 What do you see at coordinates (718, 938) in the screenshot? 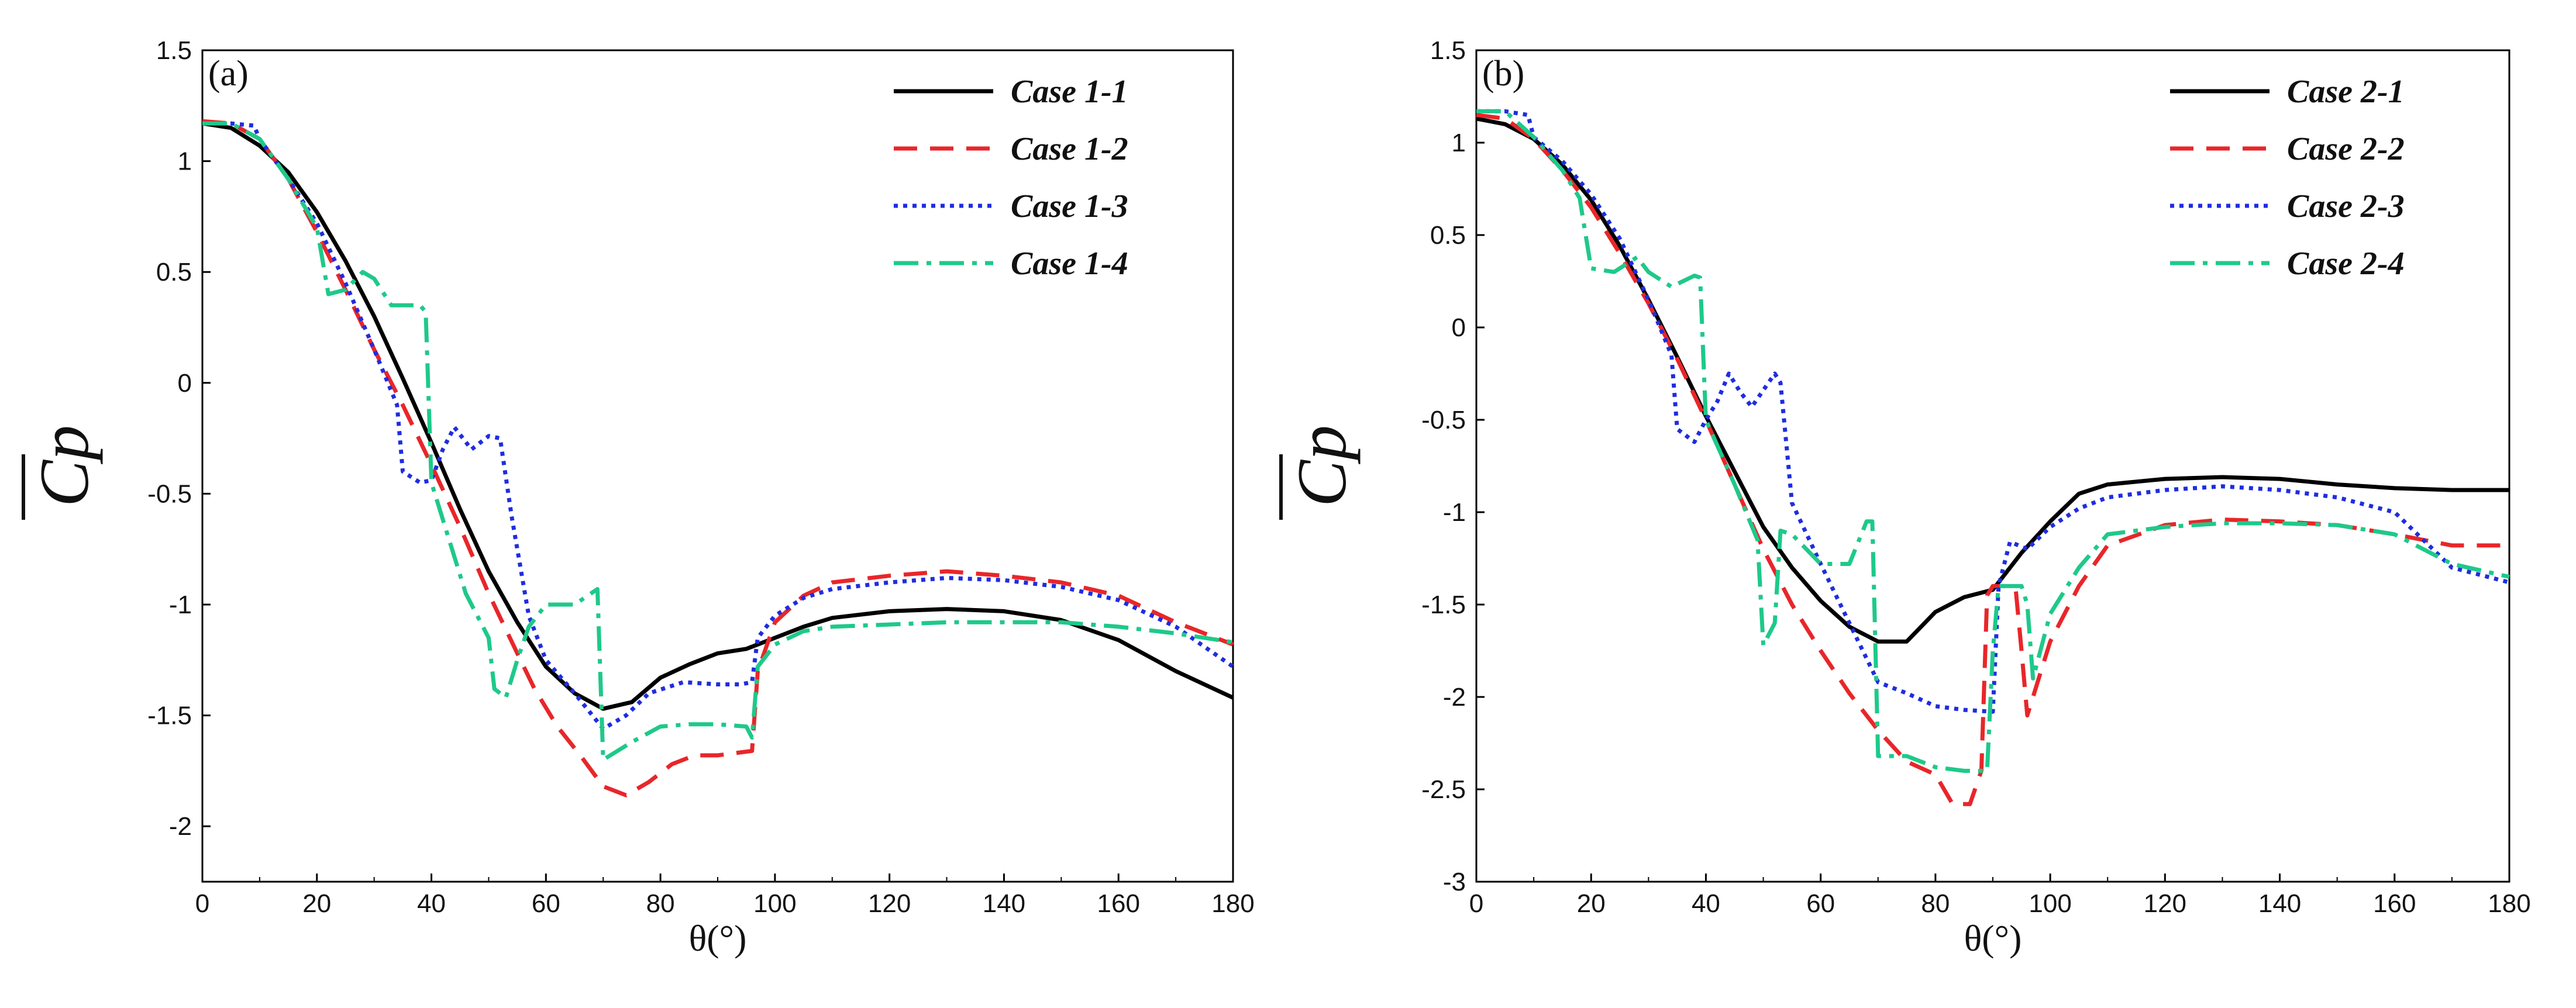
I see `x-axis-label-a: θ(°)` at bounding box center [718, 938].